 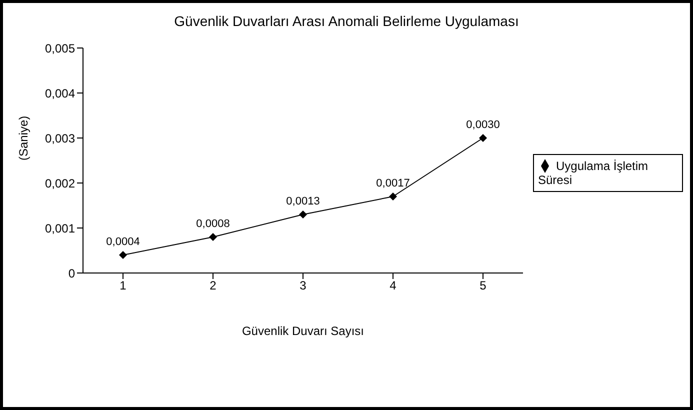 I want to click on y-axis-title: (Saniye), so click(x=23, y=138).